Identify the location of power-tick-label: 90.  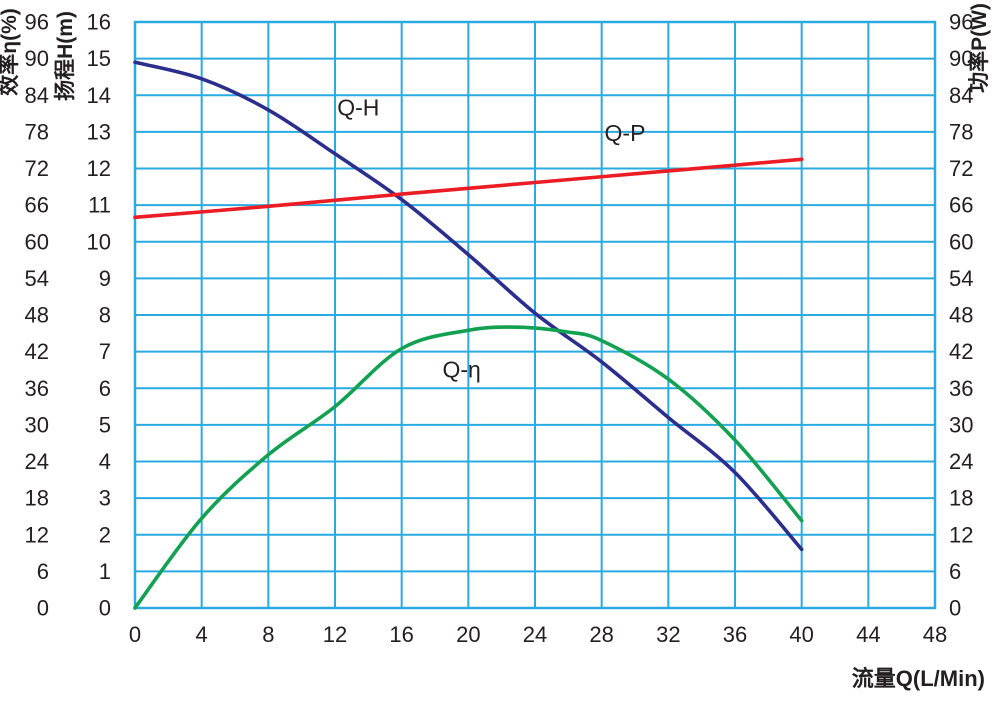
(961, 58).